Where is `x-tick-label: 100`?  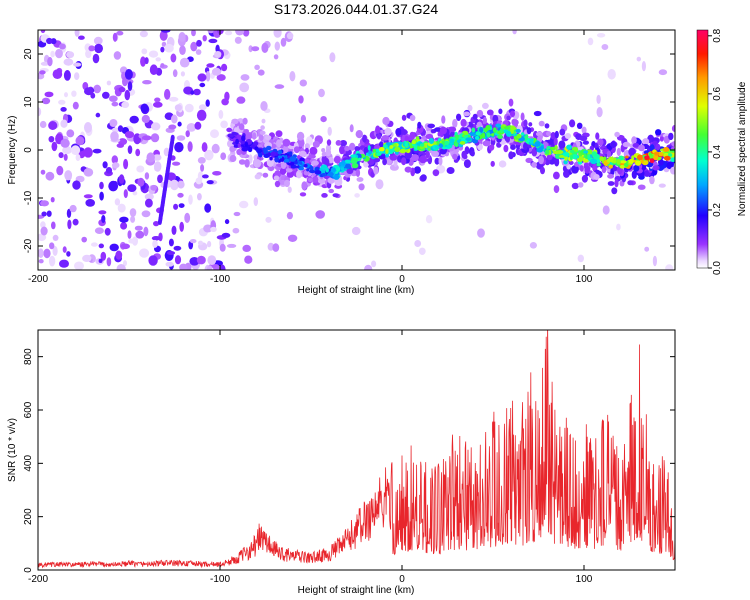
x-tick-label: 100 is located at coordinates (584, 279).